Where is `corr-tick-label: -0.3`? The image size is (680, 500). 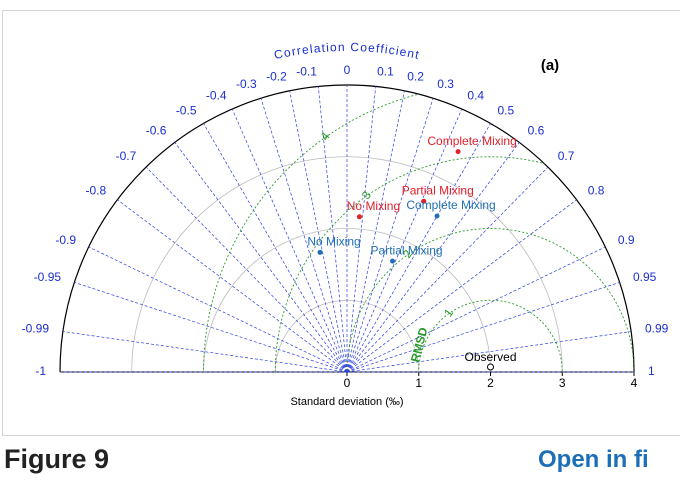 corr-tick-label: -0.3 is located at coordinates (246, 84).